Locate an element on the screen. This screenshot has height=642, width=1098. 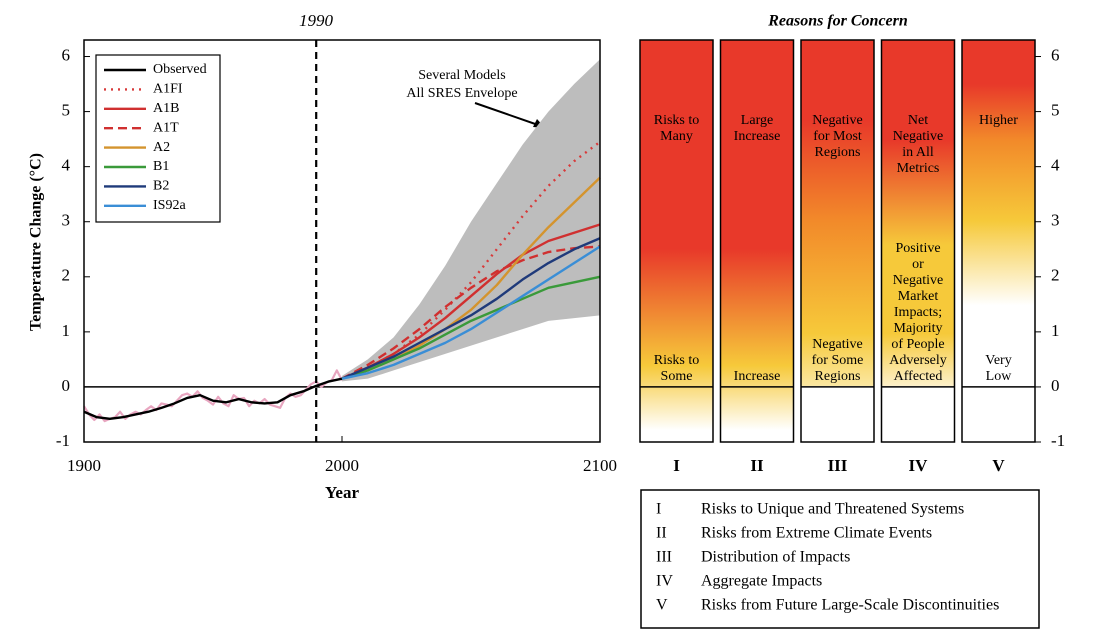
key-numeral: I is located at coordinates (658, 509).